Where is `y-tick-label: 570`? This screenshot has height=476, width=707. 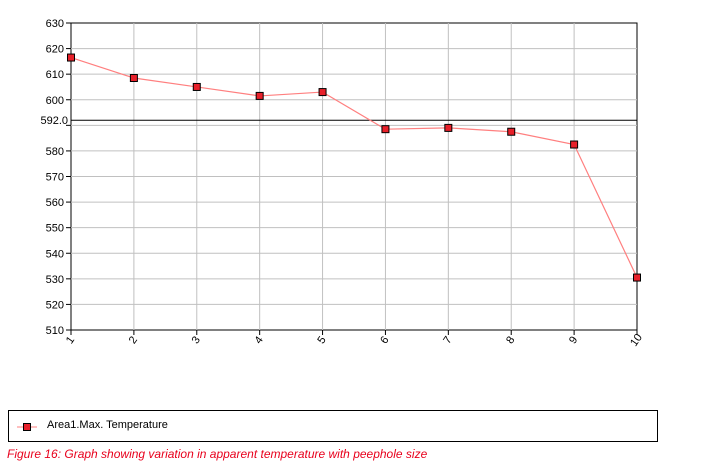
y-tick-label: 570 is located at coordinates (55, 178).